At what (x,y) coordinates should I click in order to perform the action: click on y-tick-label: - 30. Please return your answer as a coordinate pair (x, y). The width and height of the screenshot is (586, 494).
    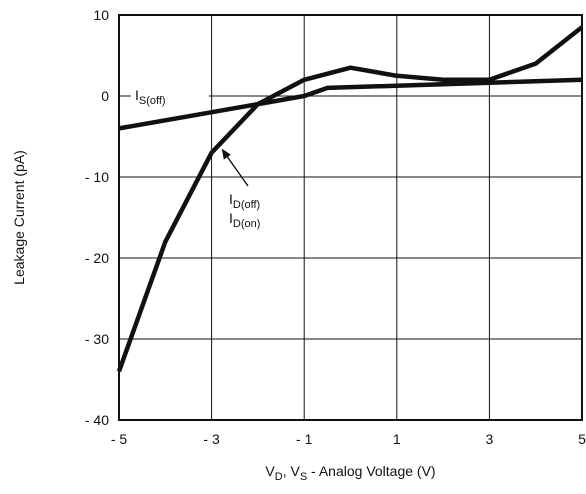
    Looking at the image, I should click on (97, 339).